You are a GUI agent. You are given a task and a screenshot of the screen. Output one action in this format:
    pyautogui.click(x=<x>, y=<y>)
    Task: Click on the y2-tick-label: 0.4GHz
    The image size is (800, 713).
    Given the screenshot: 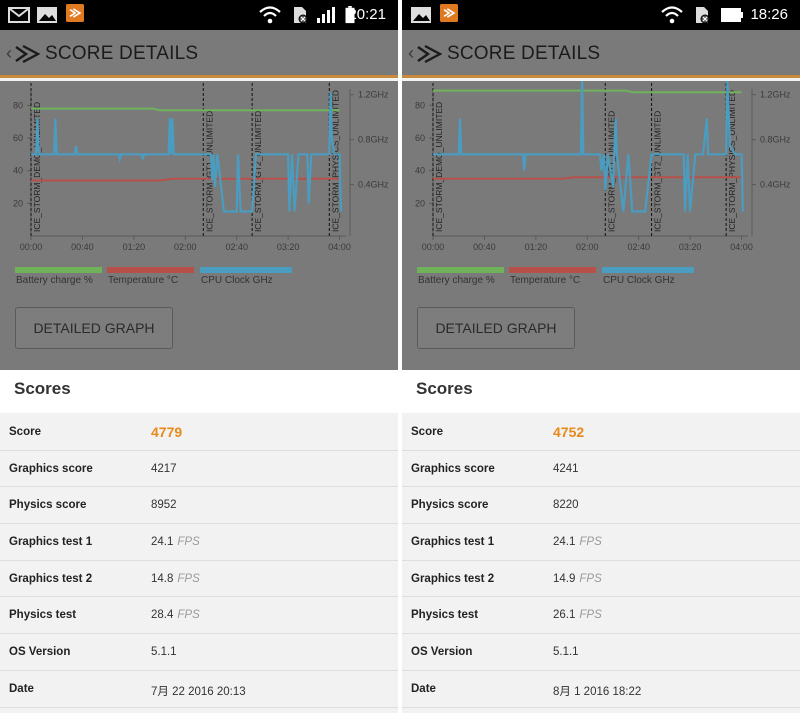 What is the action you would take?
    pyautogui.click(x=373, y=185)
    